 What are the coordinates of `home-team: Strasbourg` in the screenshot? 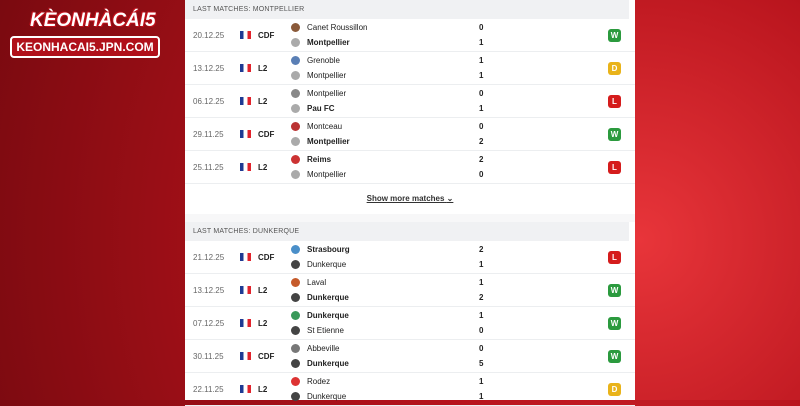 It's located at (320, 250).